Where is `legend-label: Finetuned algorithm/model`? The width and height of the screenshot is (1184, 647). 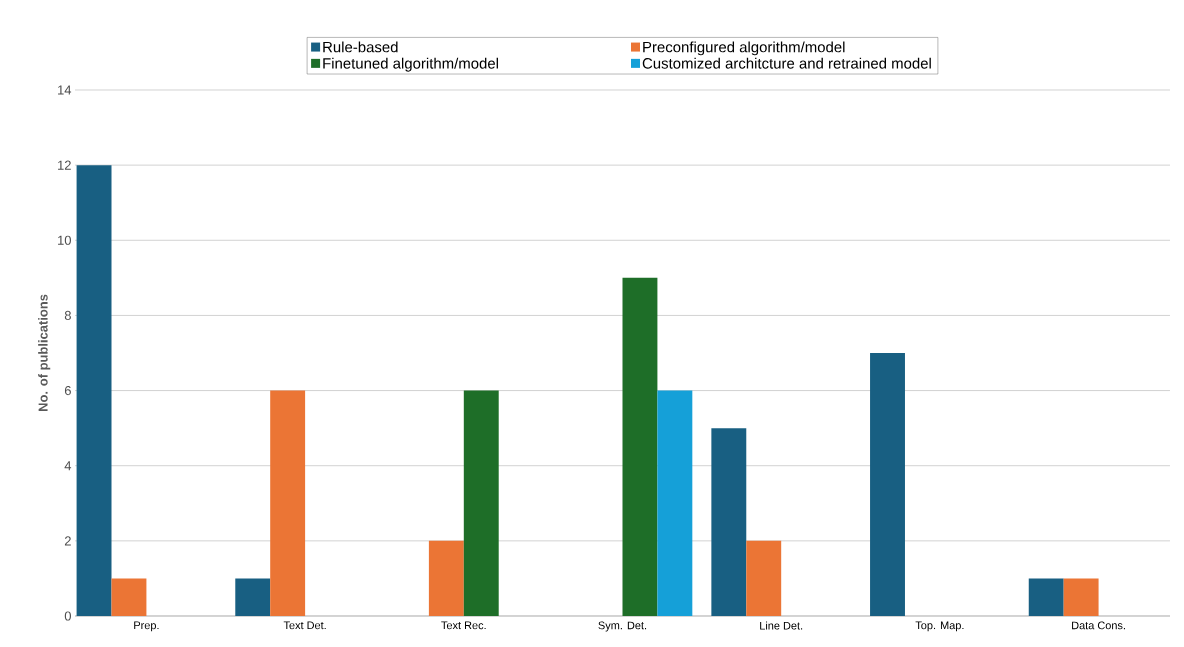 legend-label: Finetuned algorithm/model is located at coordinates (410, 64).